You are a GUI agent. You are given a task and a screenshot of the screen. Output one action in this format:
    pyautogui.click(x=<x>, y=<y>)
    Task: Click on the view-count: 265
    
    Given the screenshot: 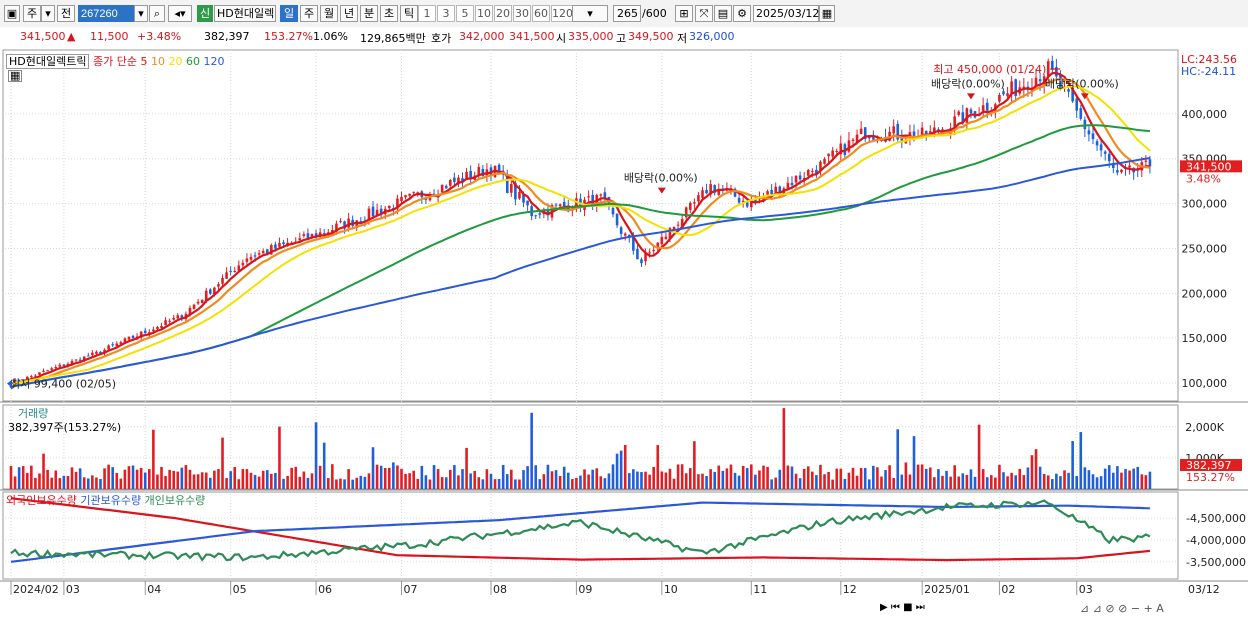 What is the action you would take?
    pyautogui.click(x=627, y=13)
    